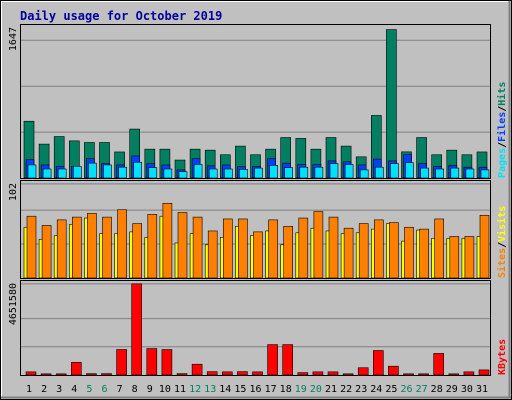  I want to click on hits-files-pages-ymax-label: 1647, so click(13, 39).